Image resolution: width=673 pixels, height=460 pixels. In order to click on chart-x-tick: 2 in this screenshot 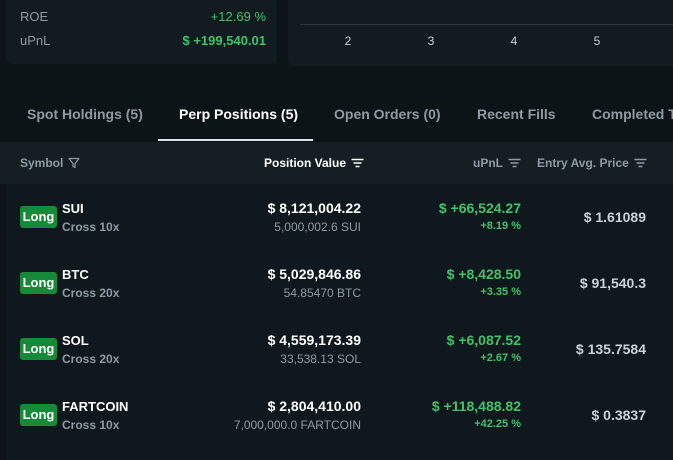, I will do `click(348, 41)`.